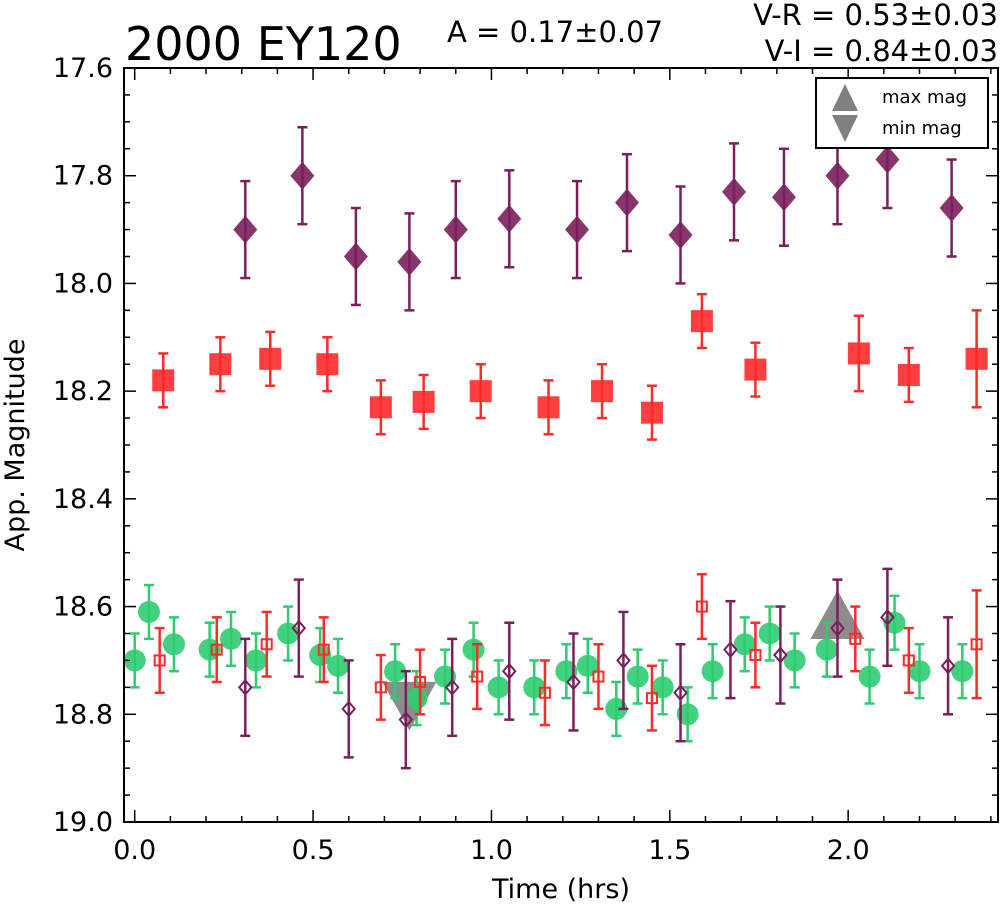  What do you see at coordinates (83, 68) in the screenshot?
I see `y-tick-label: 17.6` at bounding box center [83, 68].